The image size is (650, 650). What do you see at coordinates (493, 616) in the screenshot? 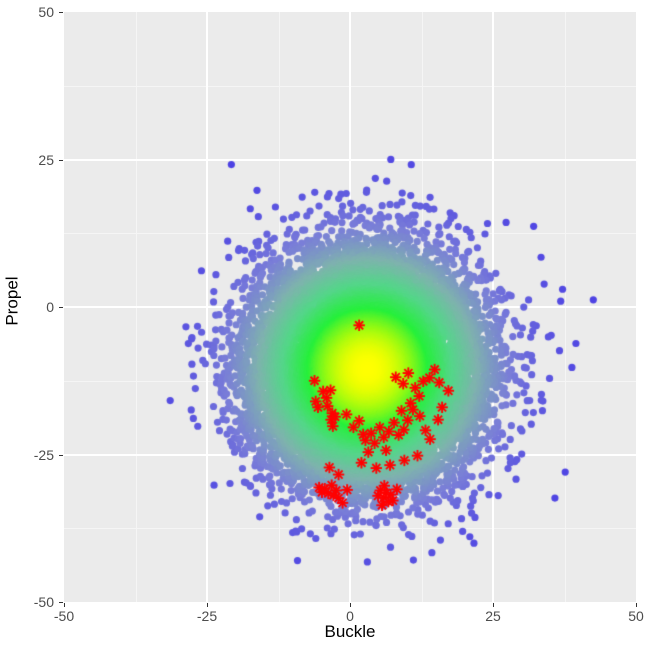
I see `x-tick-label: 25` at bounding box center [493, 616].